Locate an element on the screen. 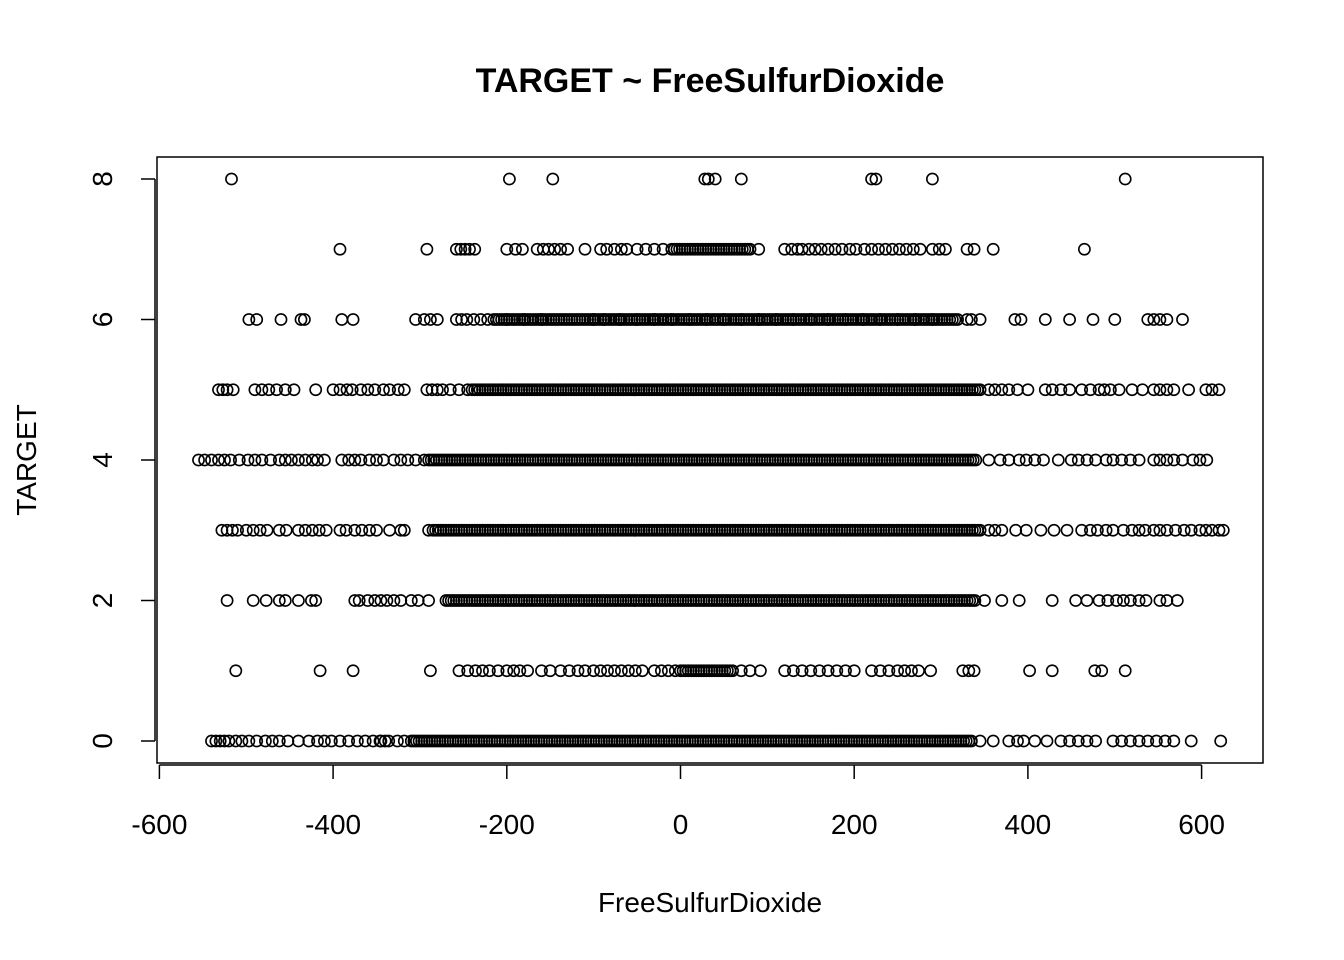 The image size is (1344, 960). x-axis-label: FreeSulfurDioxide is located at coordinates (710, 902).